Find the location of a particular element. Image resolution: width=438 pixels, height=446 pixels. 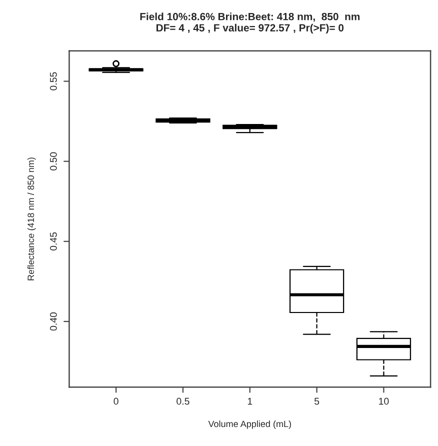

x-tick-label: 1 is located at coordinates (250, 401).